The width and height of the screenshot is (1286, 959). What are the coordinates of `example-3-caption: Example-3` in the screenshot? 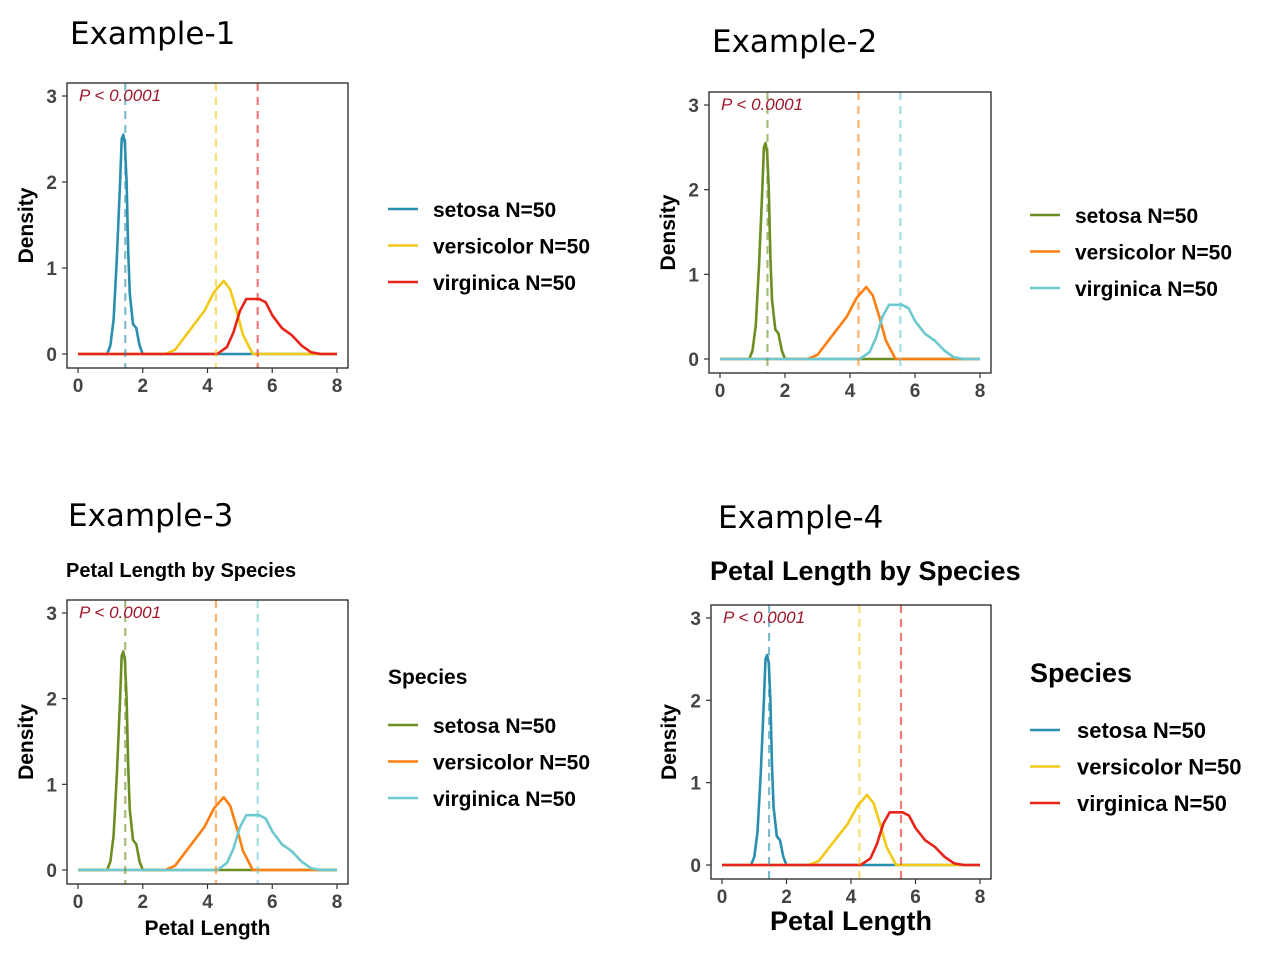 It's located at (151, 516).